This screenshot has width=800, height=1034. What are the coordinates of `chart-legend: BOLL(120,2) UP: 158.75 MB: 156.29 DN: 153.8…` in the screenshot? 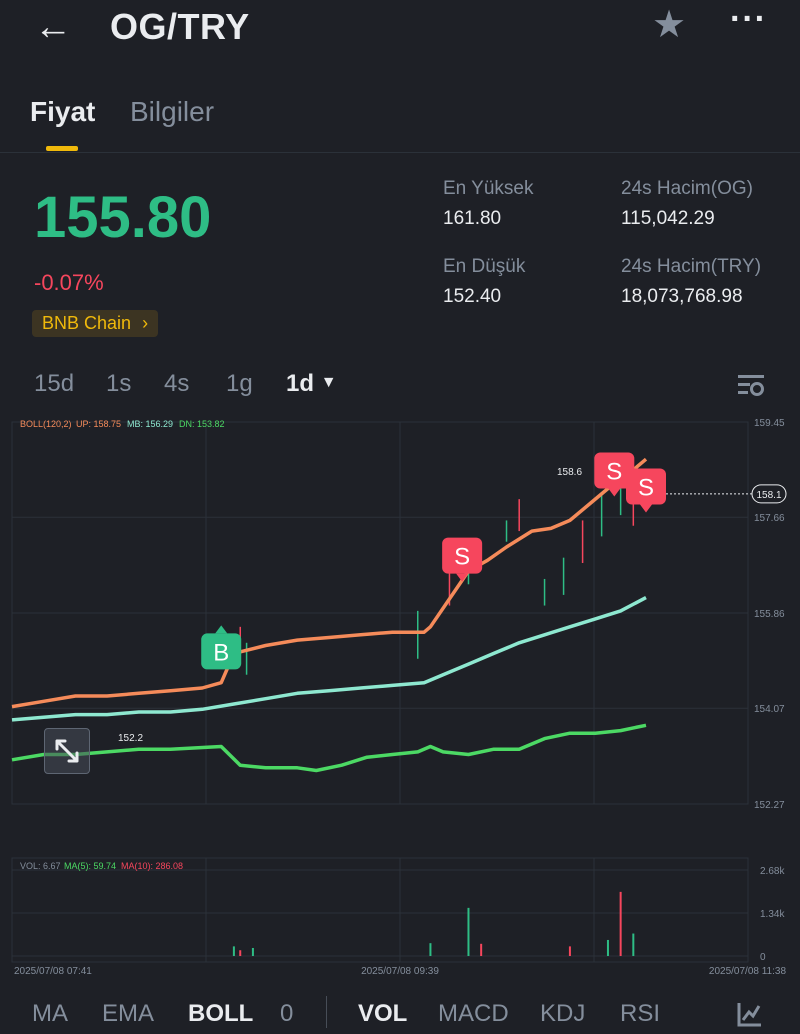 It's located at (122, 645).